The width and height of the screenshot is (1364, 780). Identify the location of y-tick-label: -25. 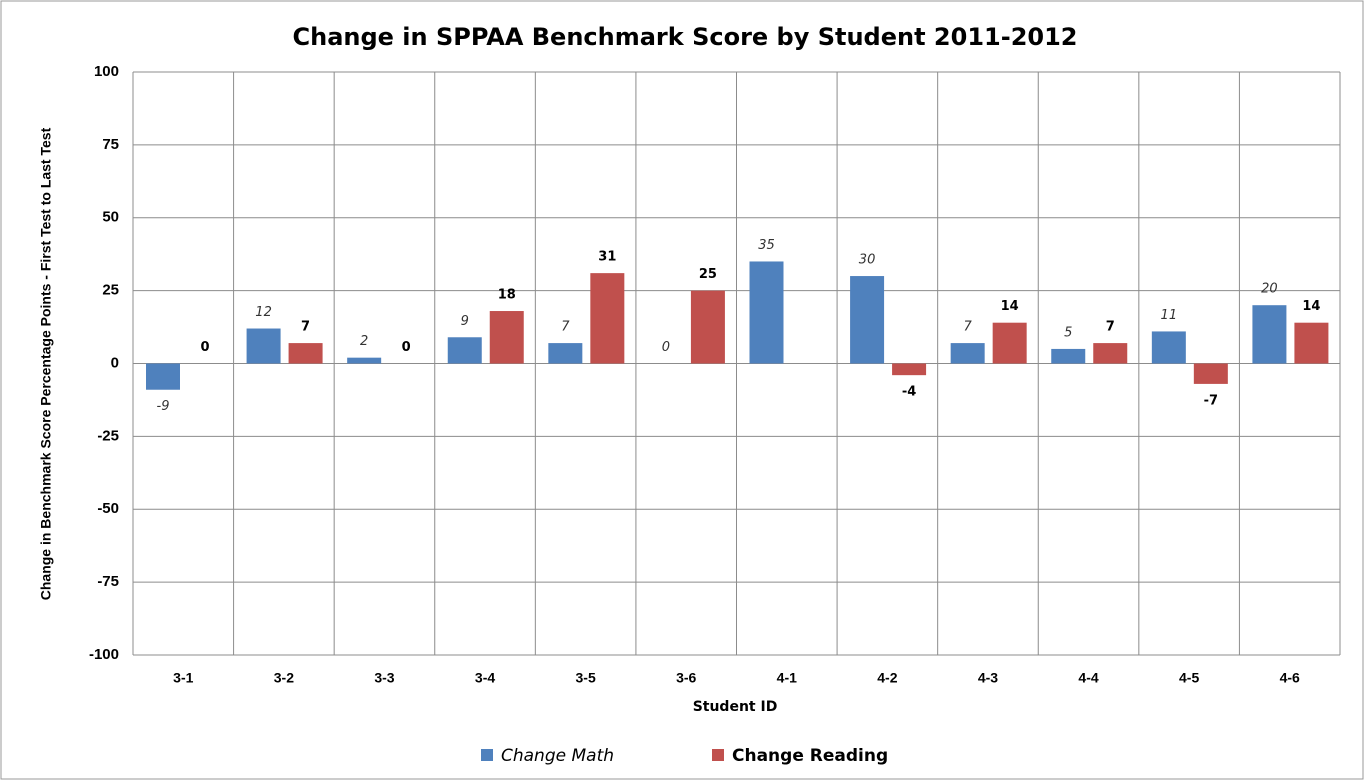
(108, 435).